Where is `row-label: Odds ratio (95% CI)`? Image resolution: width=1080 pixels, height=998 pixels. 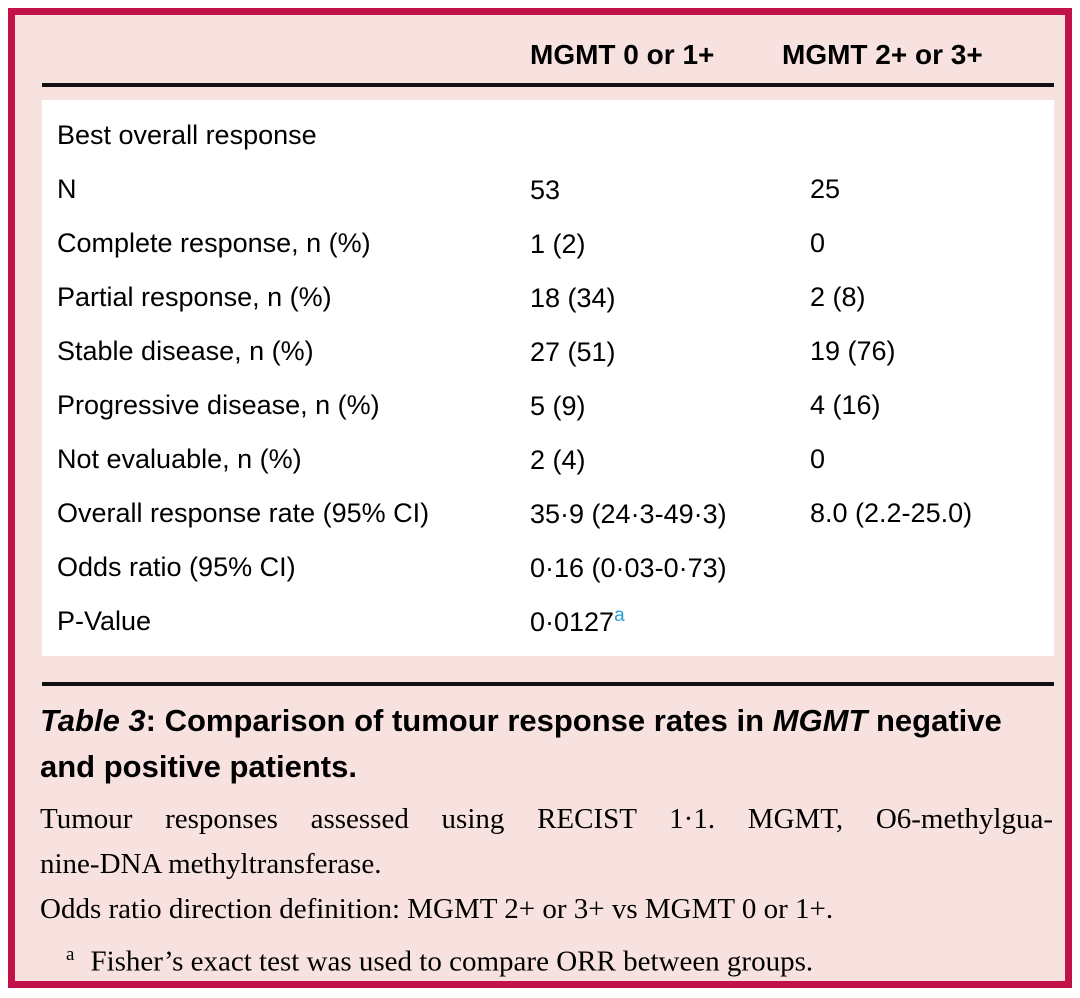 row-label: Odds ratio (95% CI) is located at coordinates (176, 566).